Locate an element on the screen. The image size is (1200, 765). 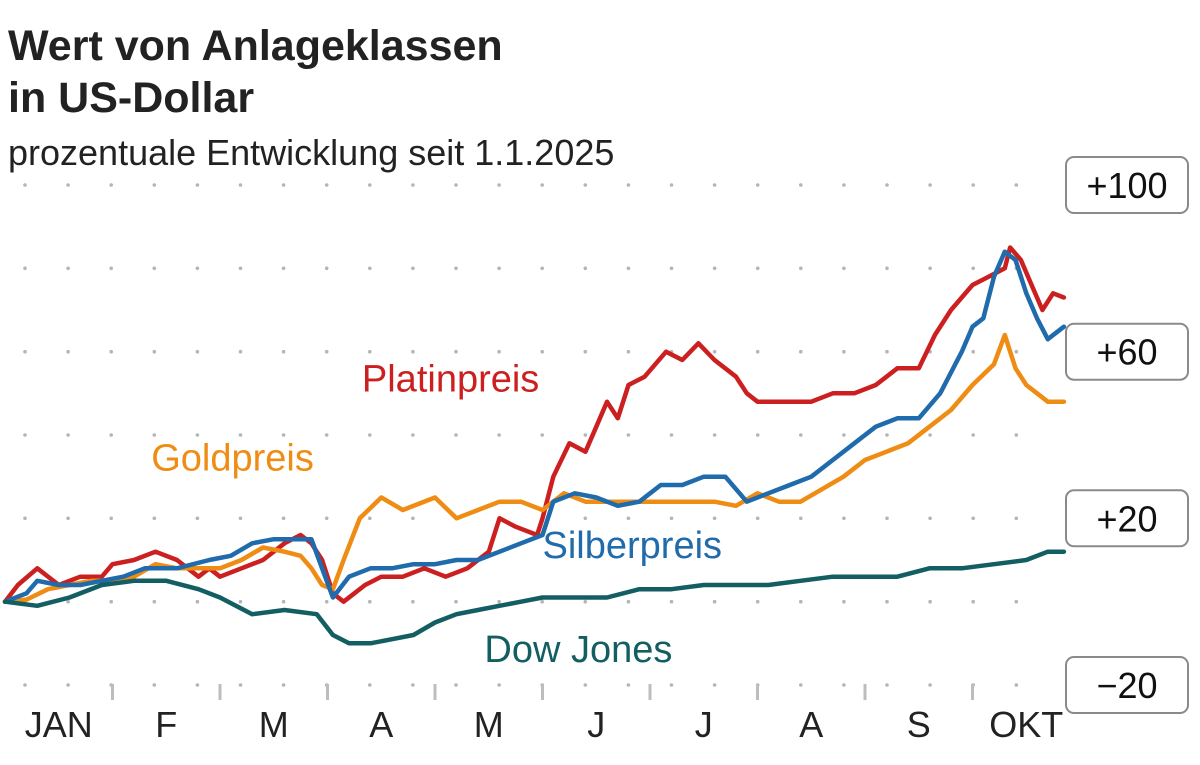
y-tick-label: −20 is located at coordinates (1127, 685).